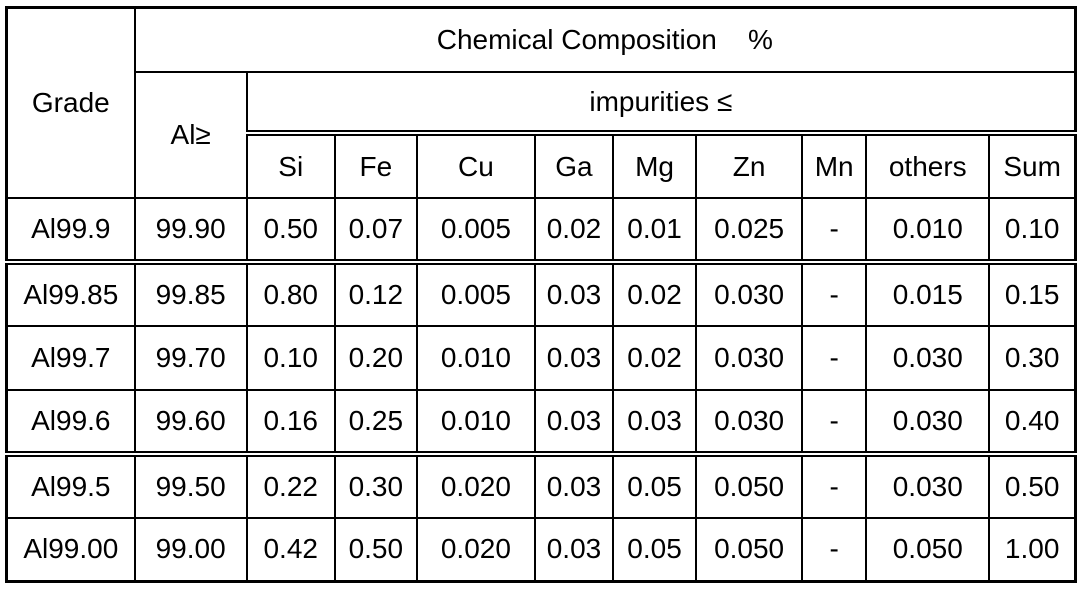 This screenshot has width=1082, height=589. I want to click on cell-sum: 1.00, so click(1032, 549).